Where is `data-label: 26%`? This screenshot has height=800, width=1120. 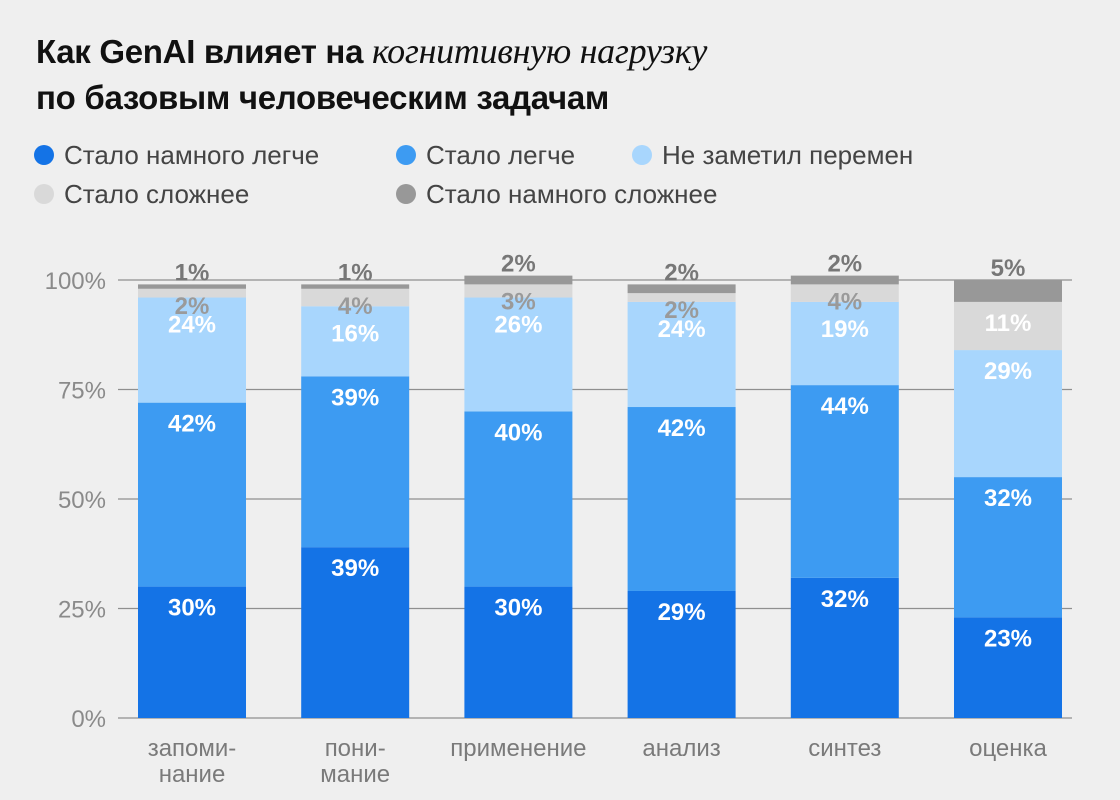 data-label: 26% is located at coordinates (518, 325).